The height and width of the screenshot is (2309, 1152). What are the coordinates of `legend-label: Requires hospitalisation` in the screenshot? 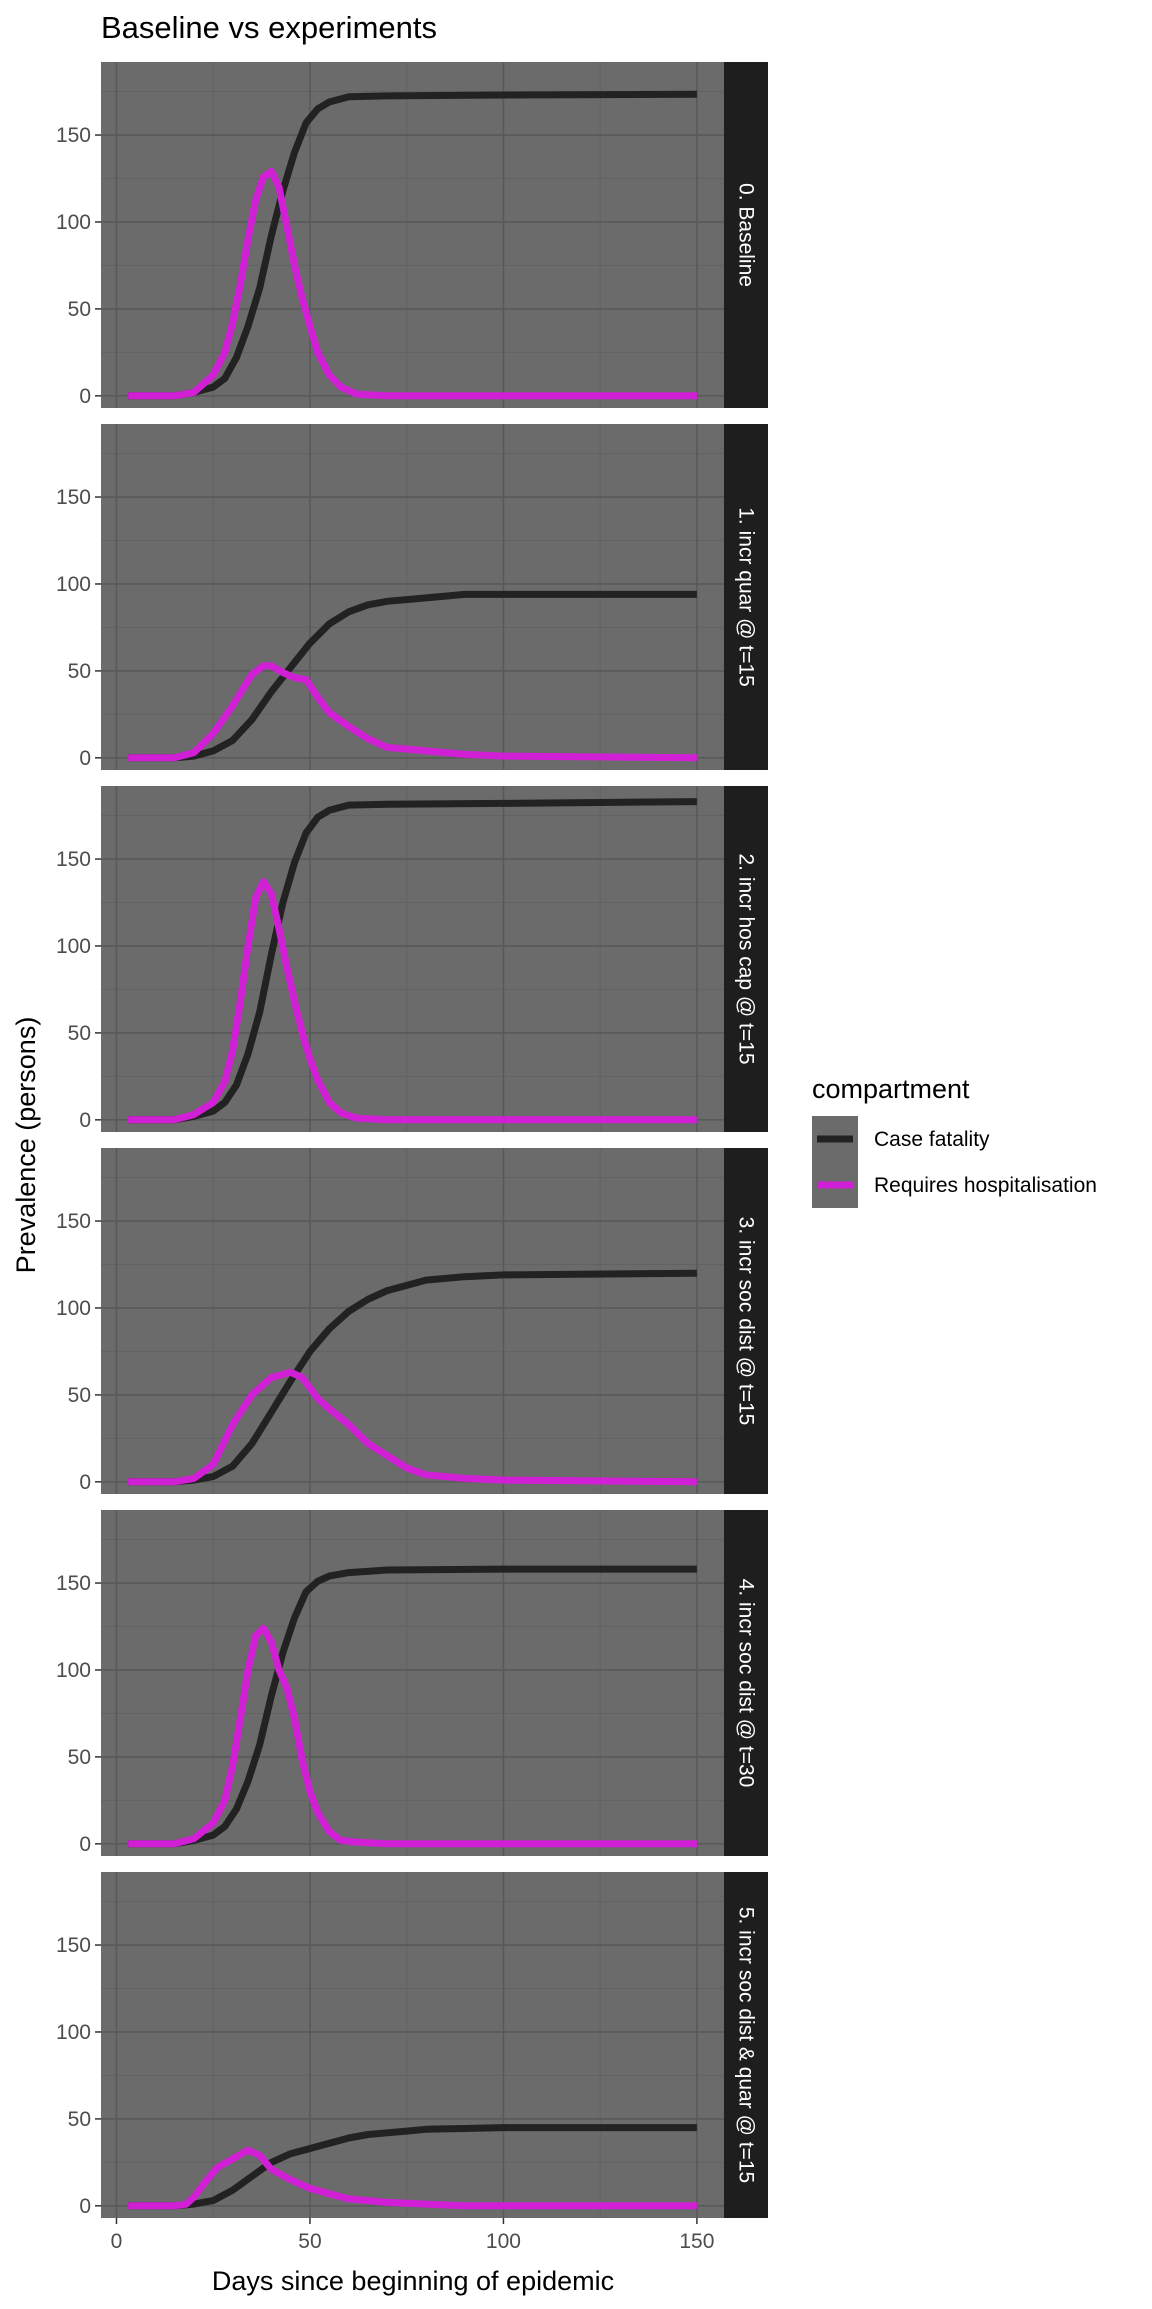 It's located at (985, 1185).